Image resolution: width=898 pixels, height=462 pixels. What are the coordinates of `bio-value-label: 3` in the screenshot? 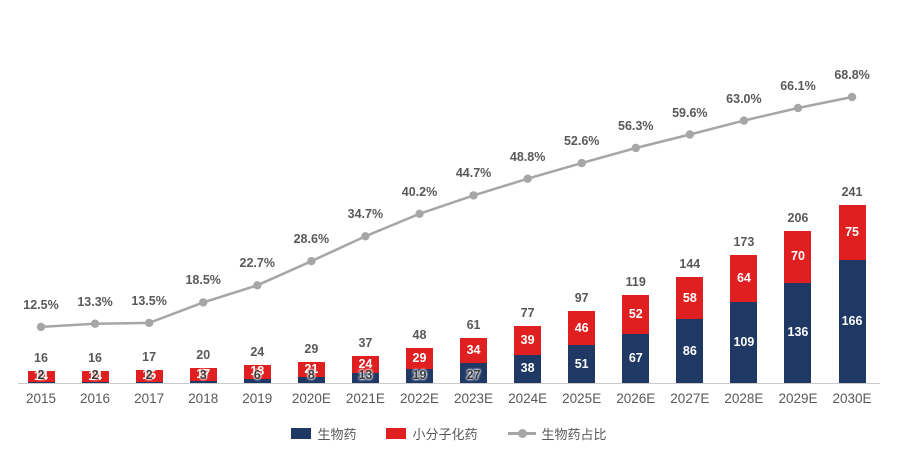 It's located at (203, 375).